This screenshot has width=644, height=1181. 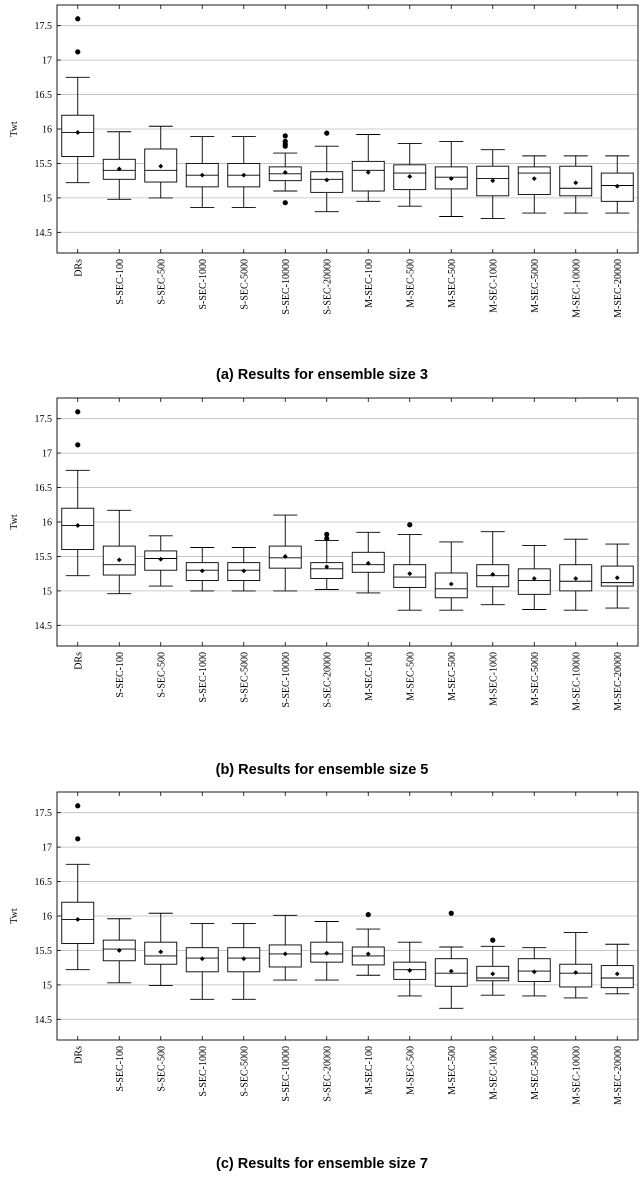 What do you see at coordinates (244, 677) in the screenshot?
I see `x-tick-label: S-SEC-5000` at bounding box center [244, 677].